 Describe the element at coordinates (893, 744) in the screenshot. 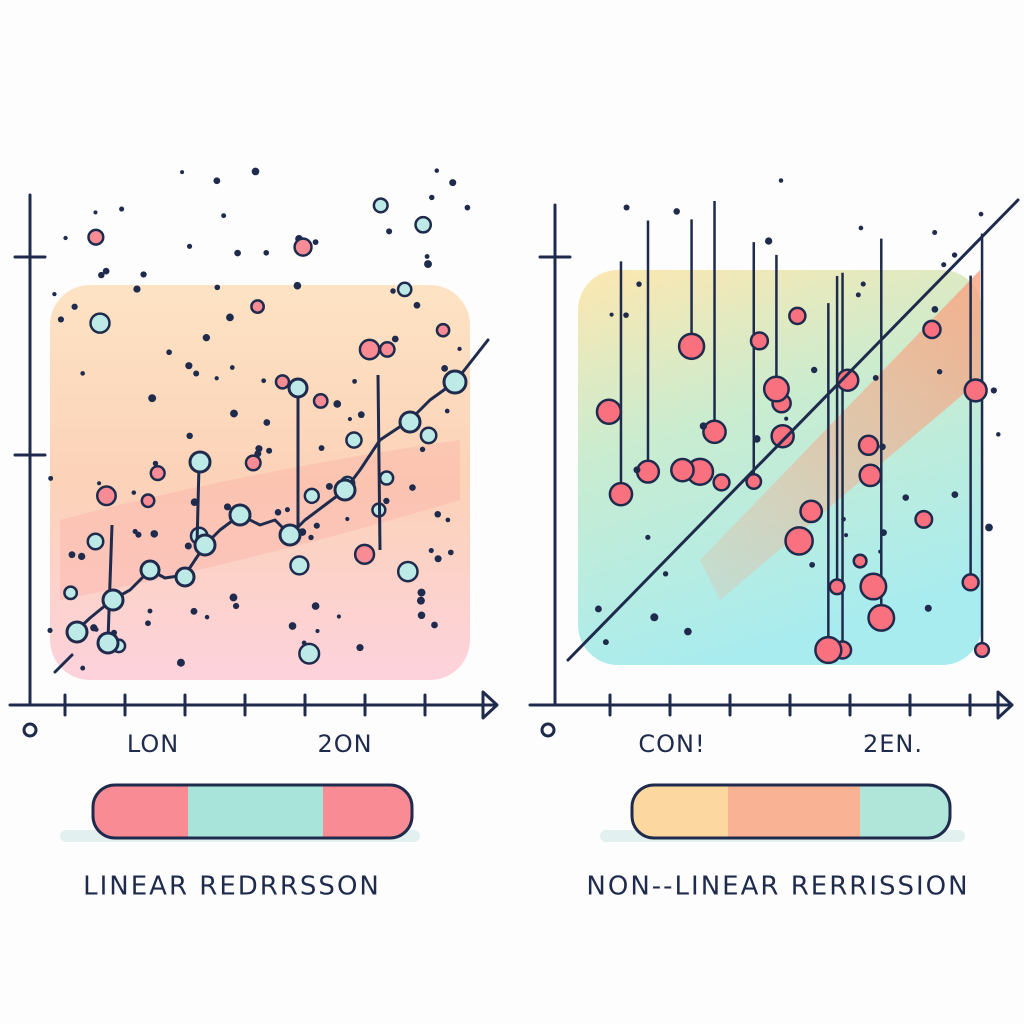

I see `x-label: 2EN.` at that location.